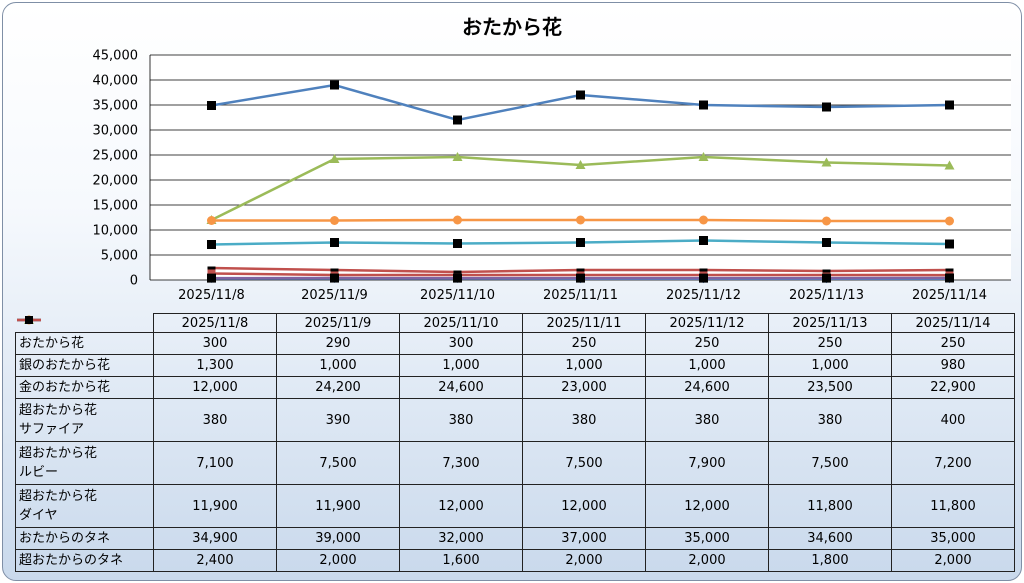  I want to click on series-name-line: ルビー, so click(39, 472).